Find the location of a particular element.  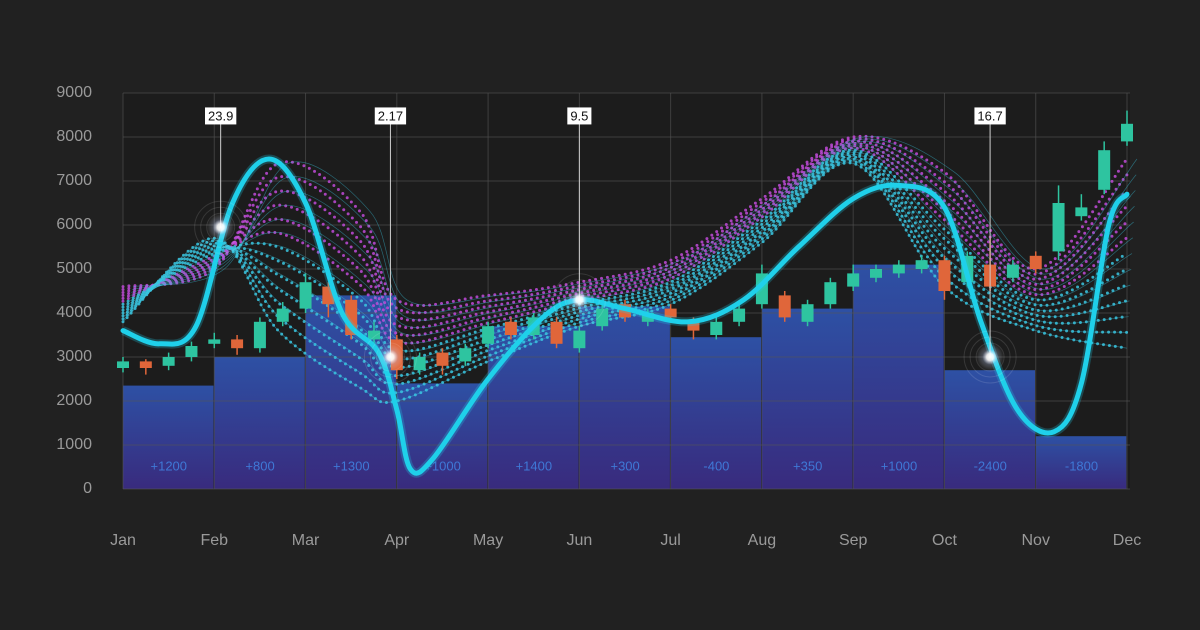

bar-label: +1400 is located at coordinates (534, 465).